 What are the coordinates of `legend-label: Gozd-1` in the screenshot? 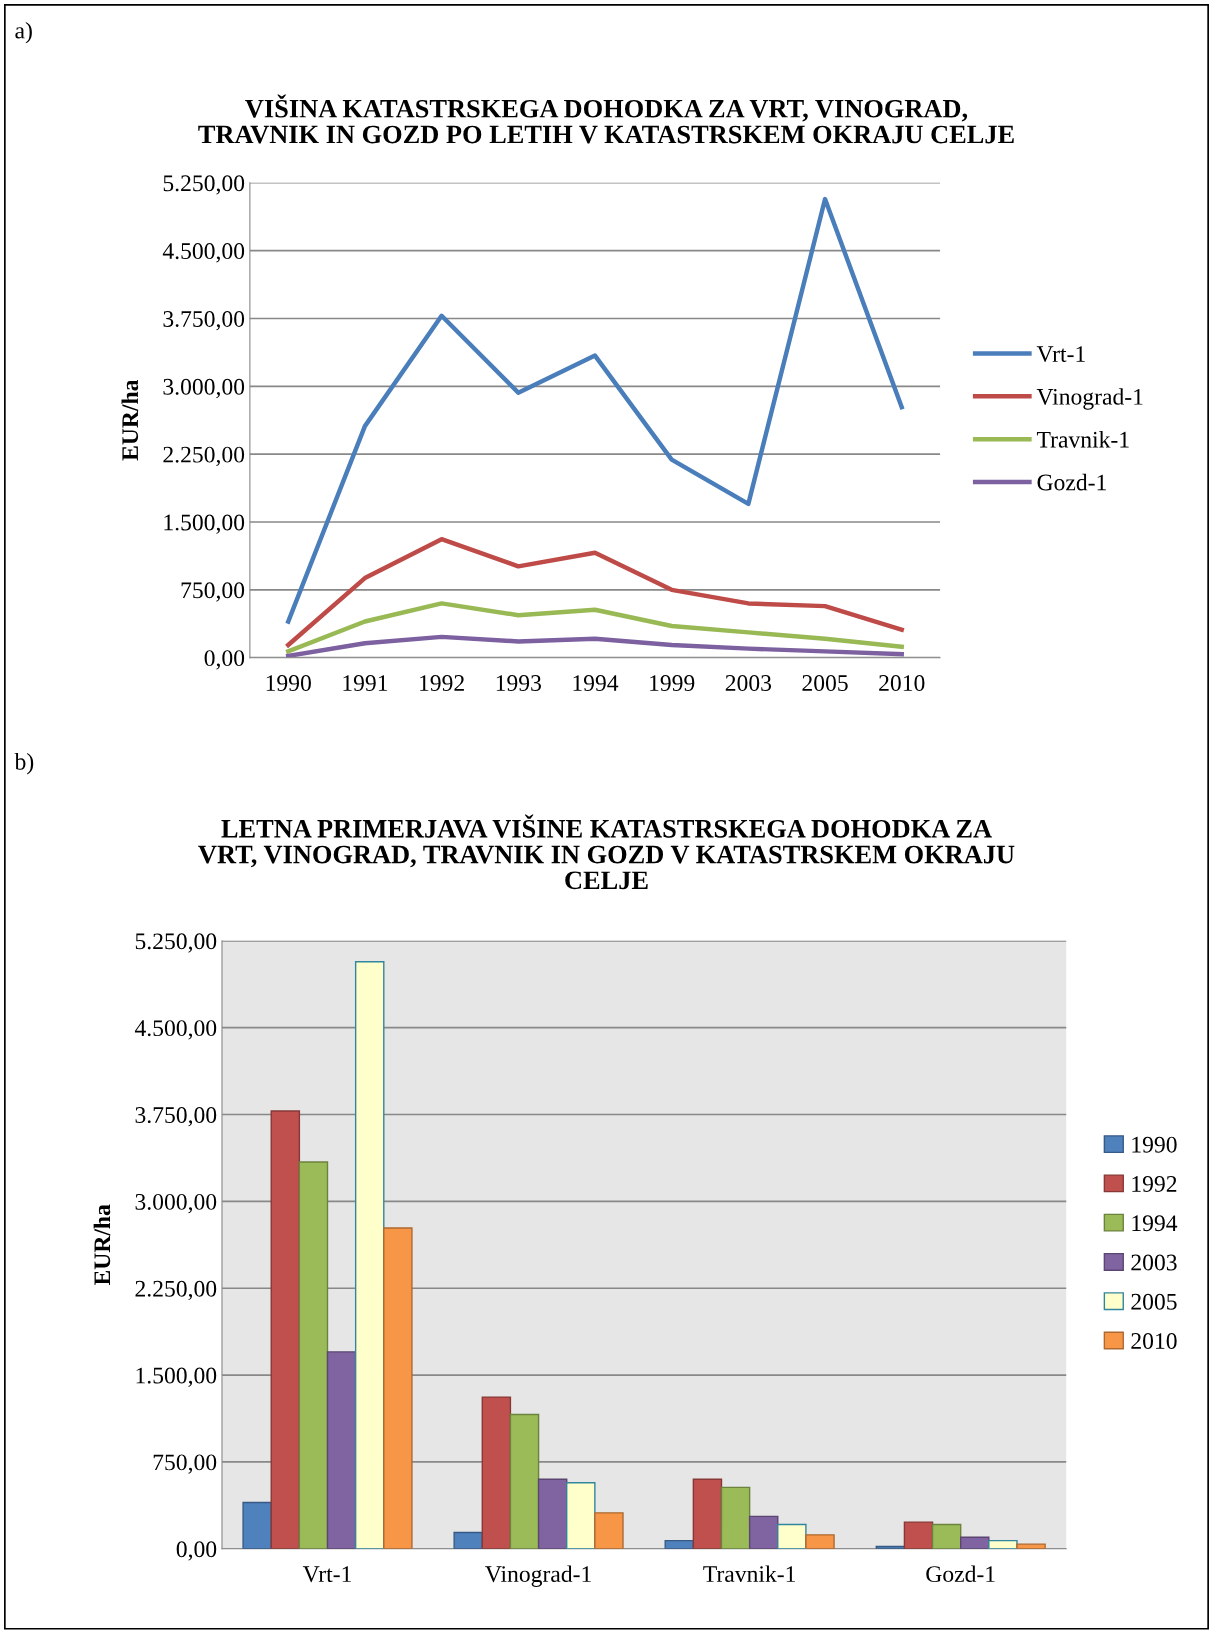 It's located at (1071, 482).